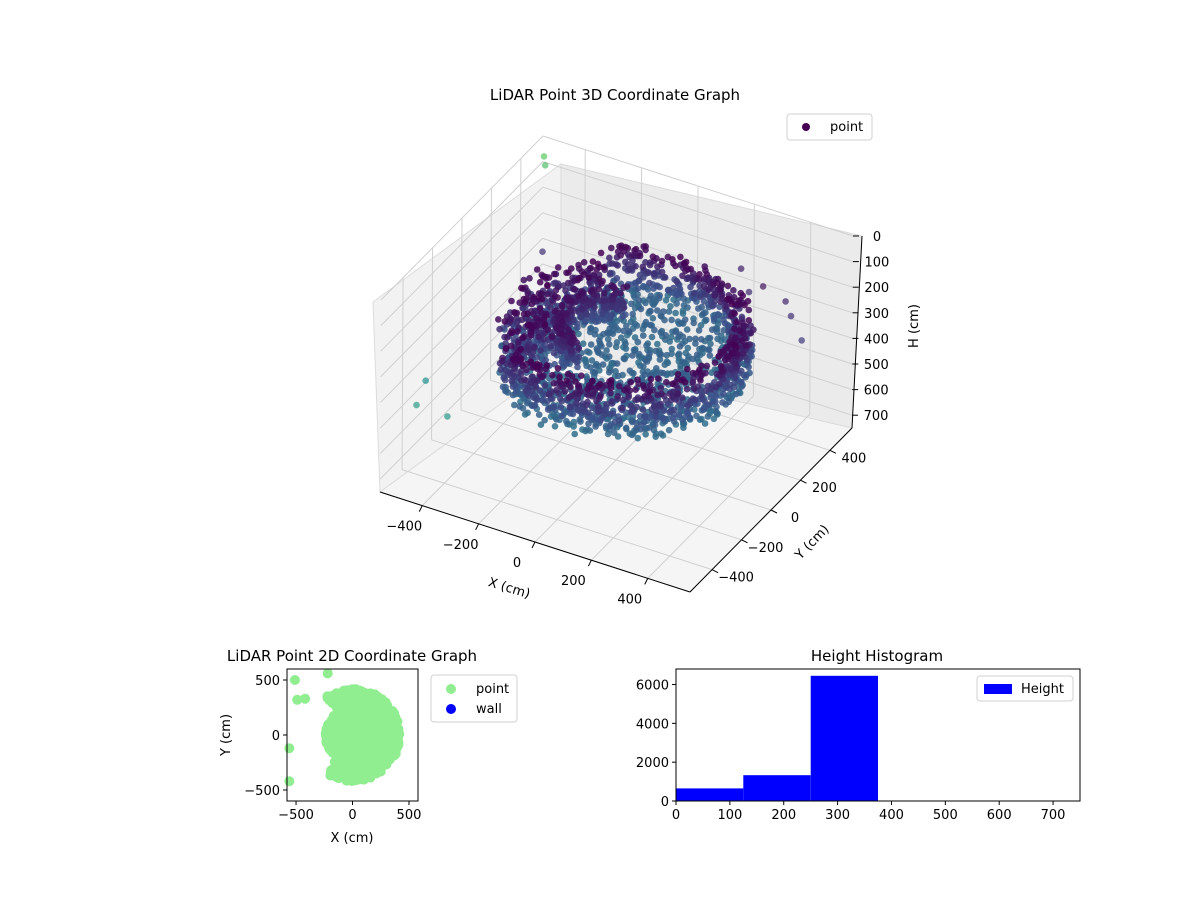 The height and width of the screenshot is (900, 1200). What do you see at coordinates (729, 815) in the screenshot?
I see `hist-x-tick-label: 100` at bounding box center [729, 815].